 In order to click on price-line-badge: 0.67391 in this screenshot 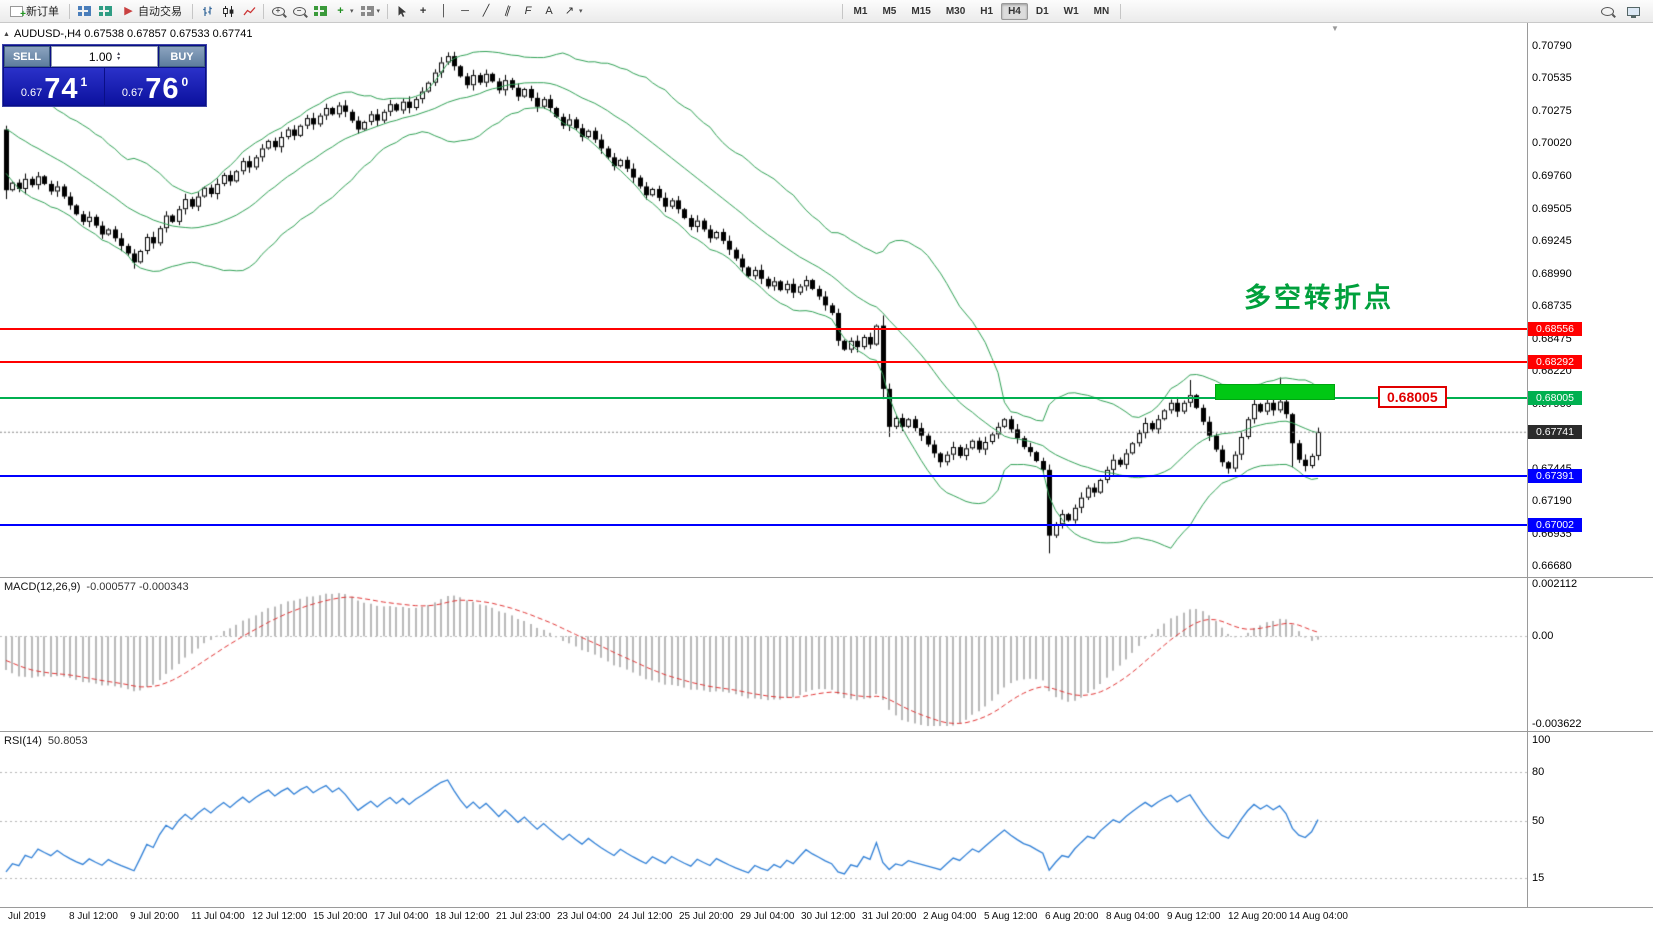, I will do `click(1555, 476)`.